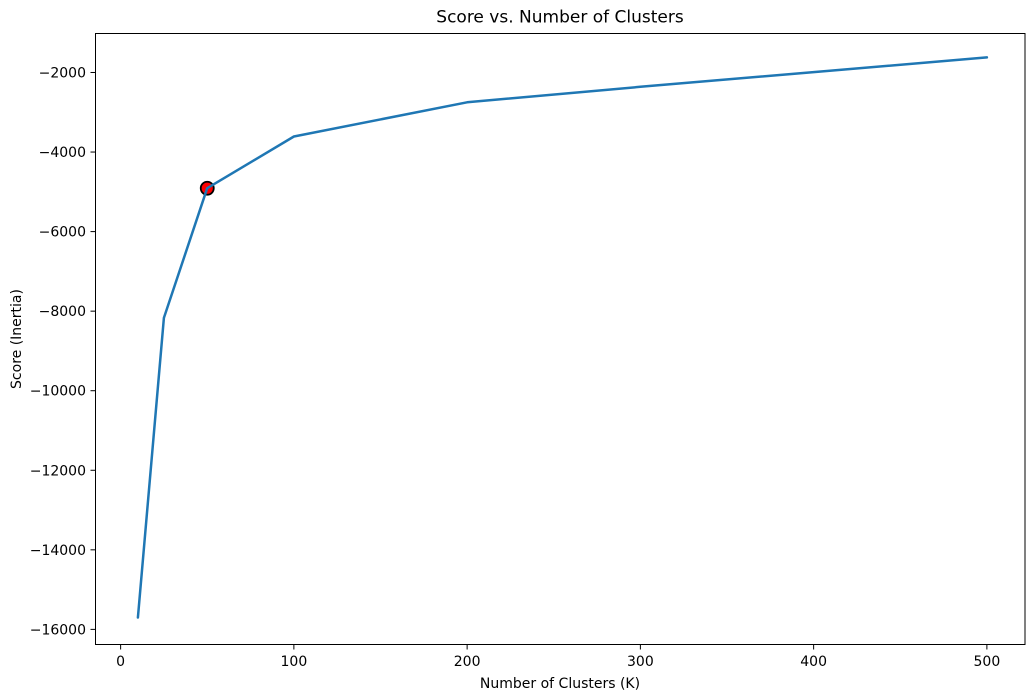  What do you see at coordinates (560, 684) in the screenshot?
I see `x-axis-label: Number of Clusters (K)` at bounding box center [560, 684].